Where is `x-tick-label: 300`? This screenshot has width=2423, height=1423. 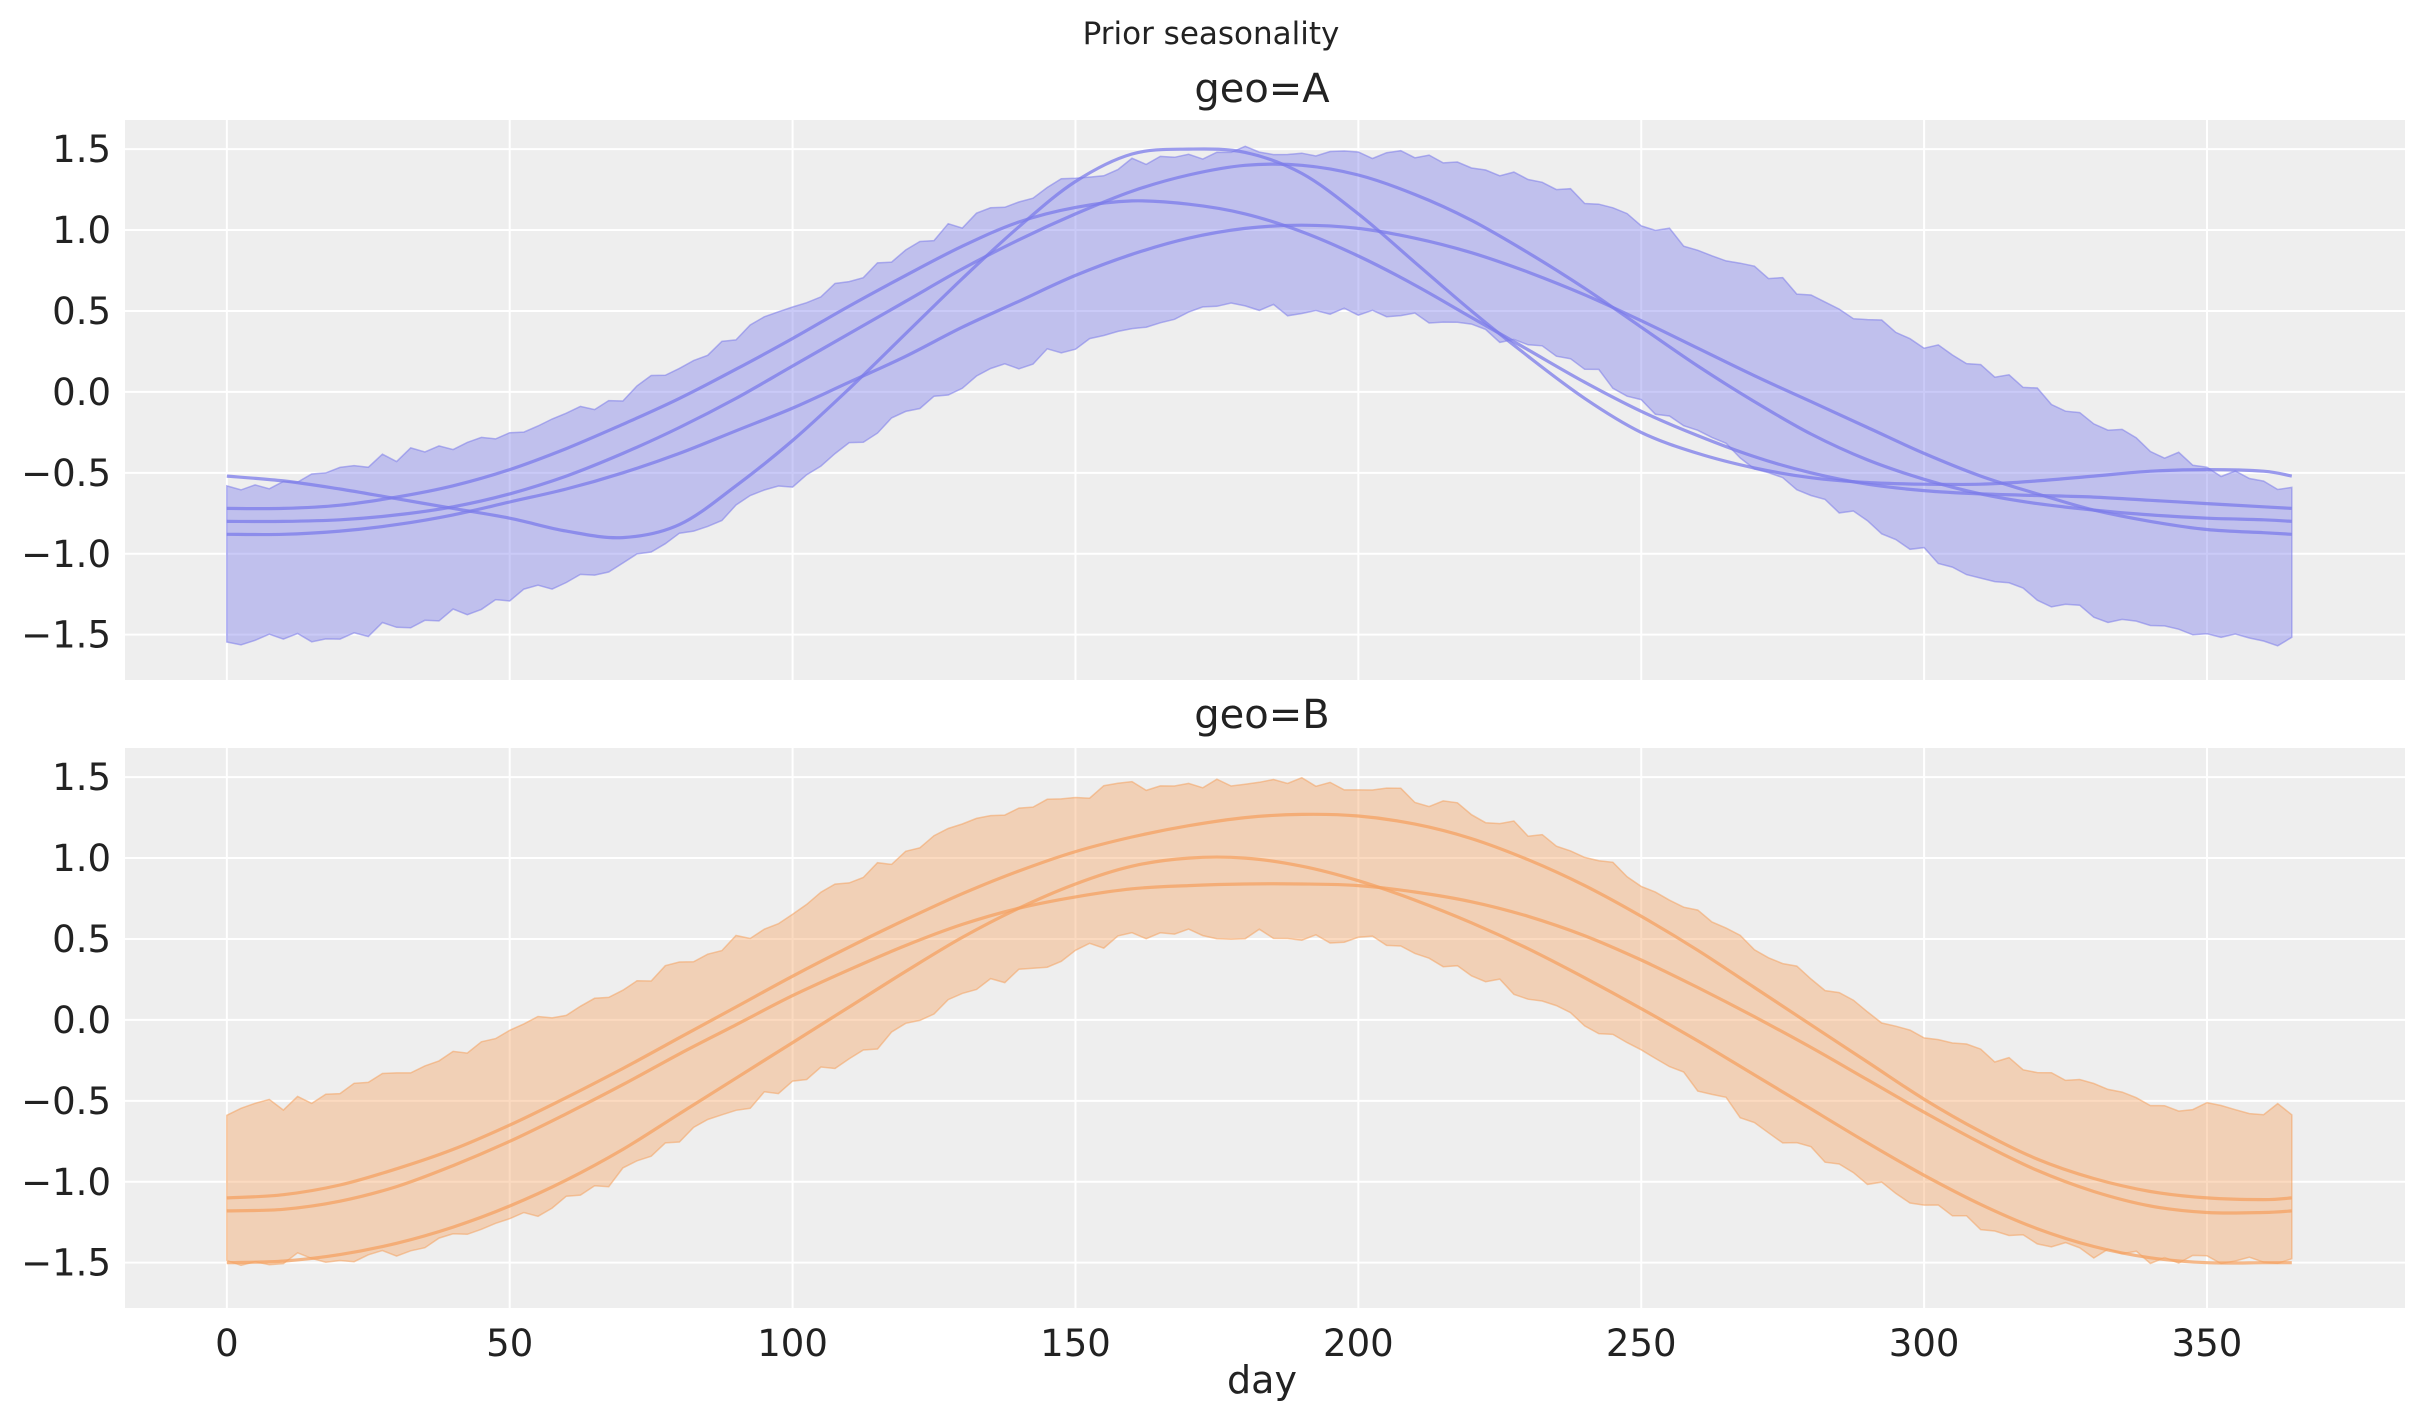 x-tick-label: 300 is located at coordinates (1924, 1343).